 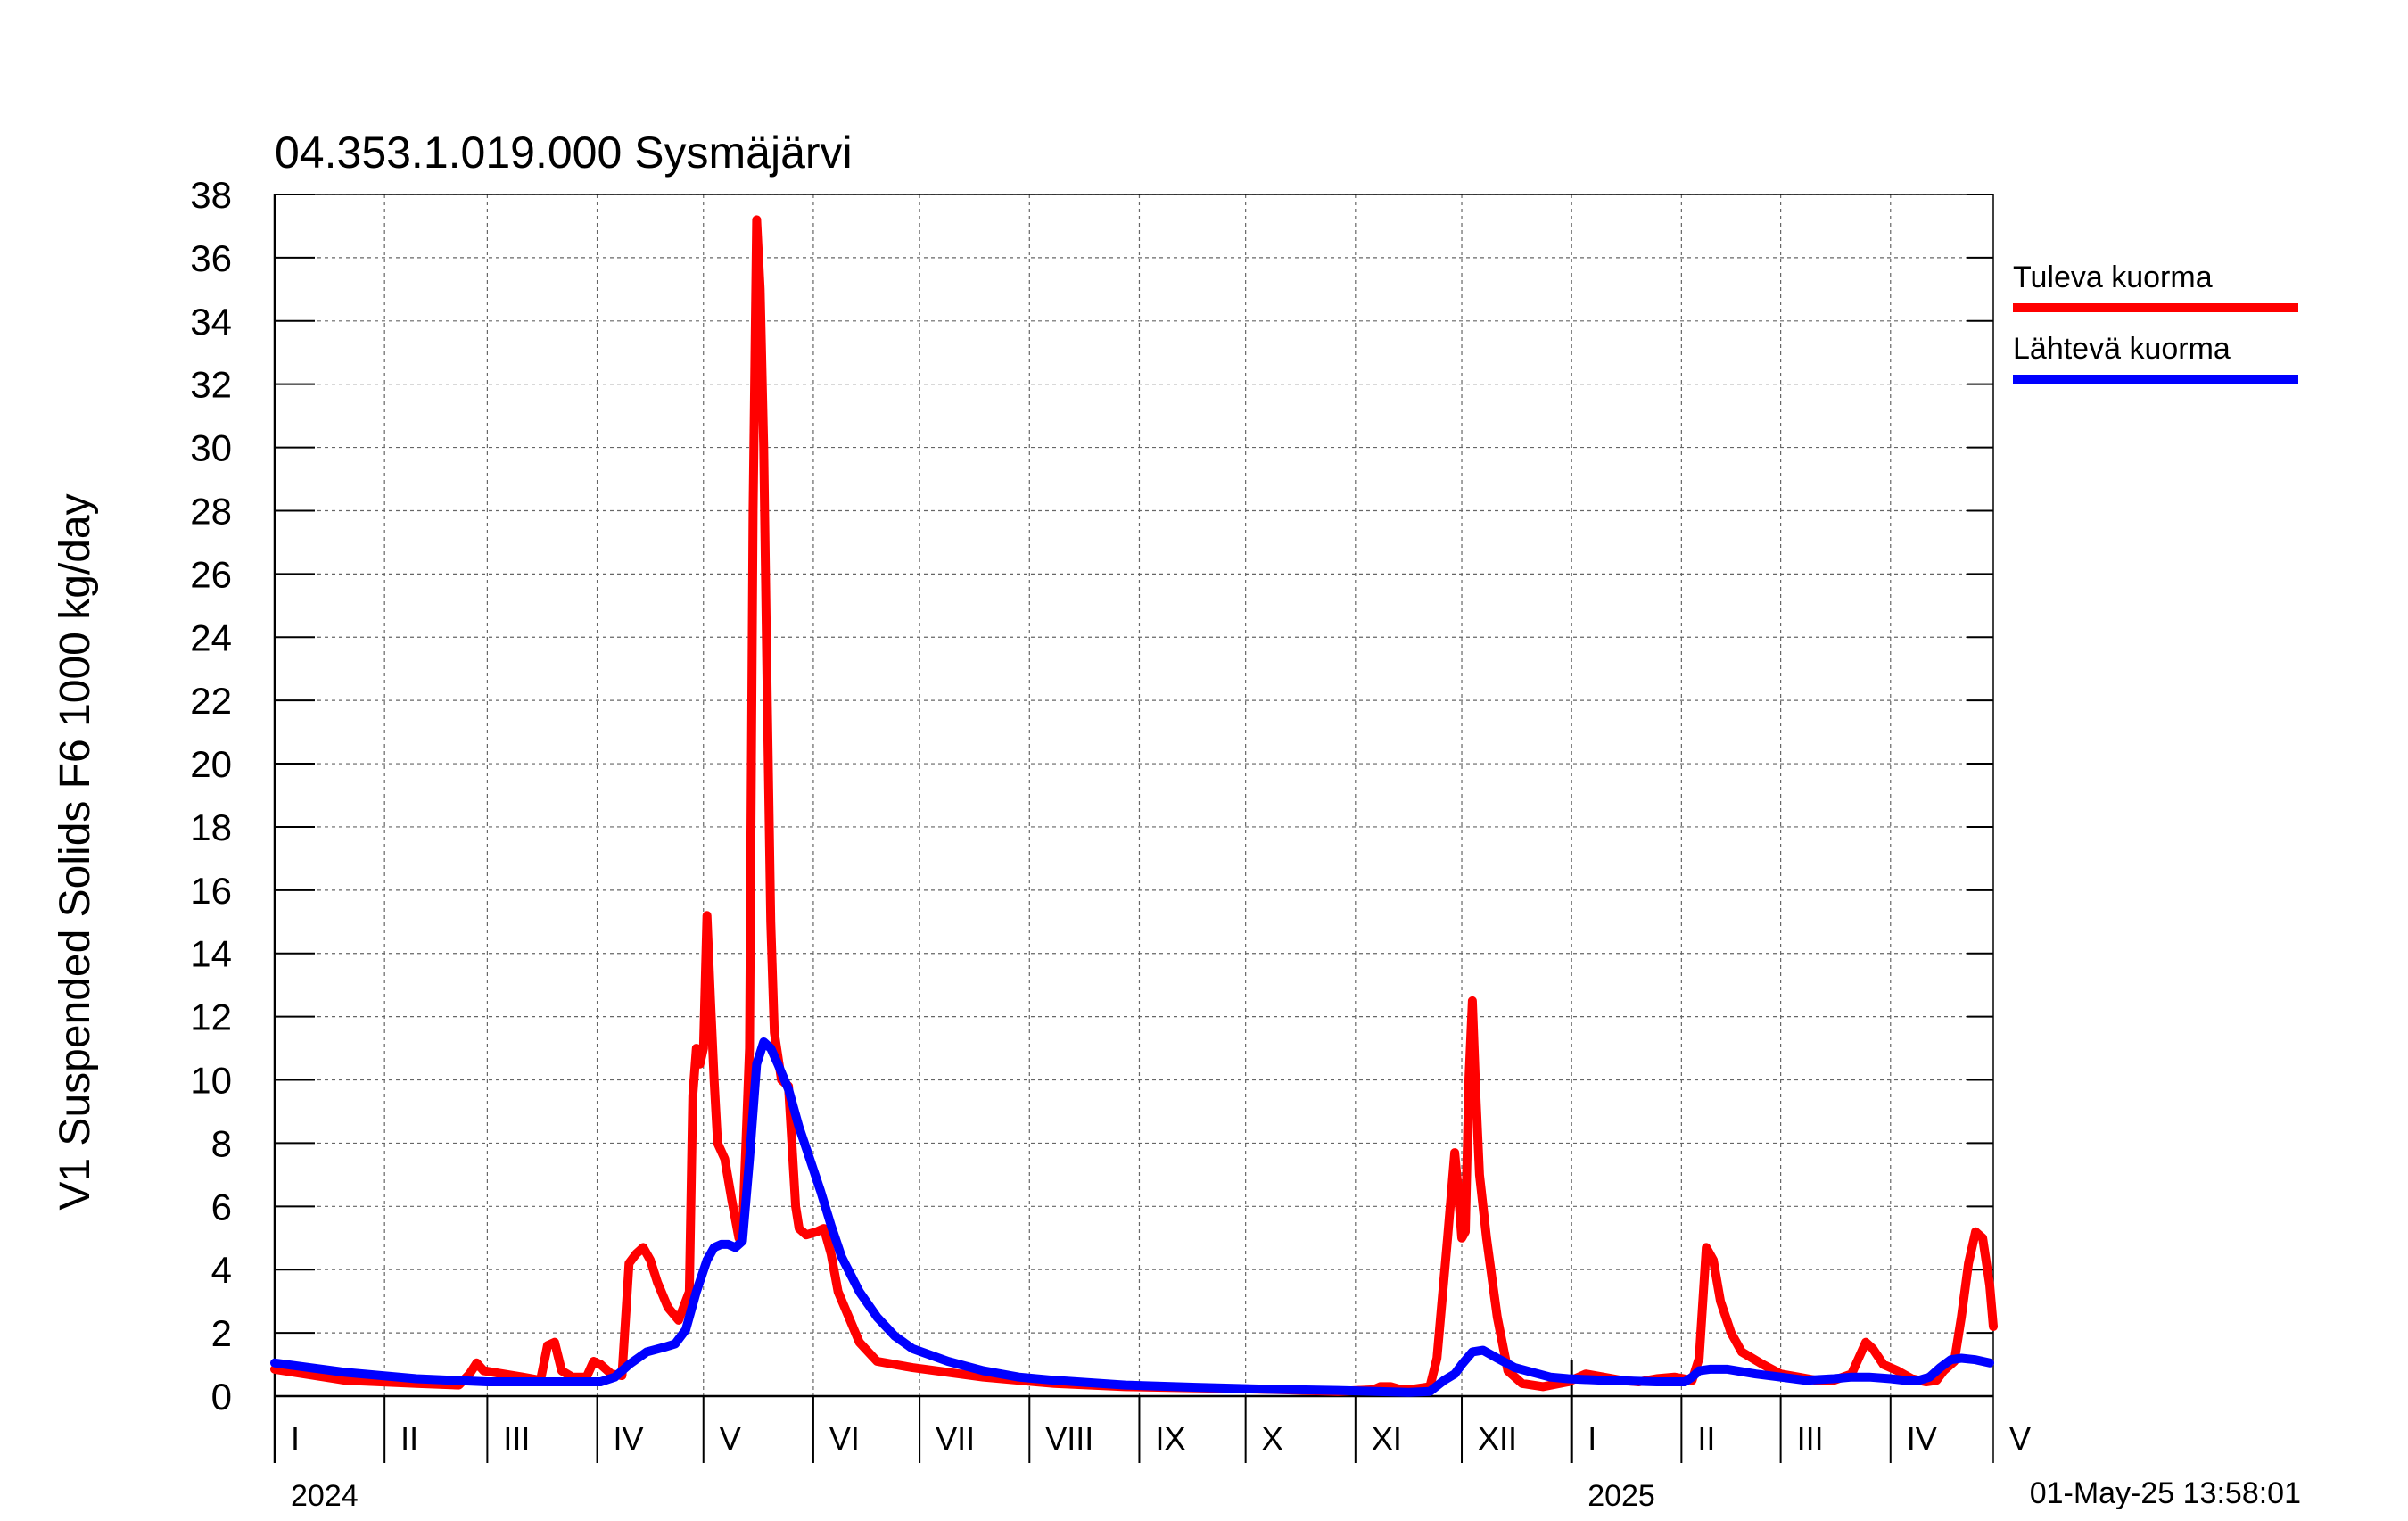 What do you see at coordinates (564, 153) in the screenshot?
I see `chart-title: 04.353.1.019.000 Sysmäjärvi` at bounding box center [564, 153].